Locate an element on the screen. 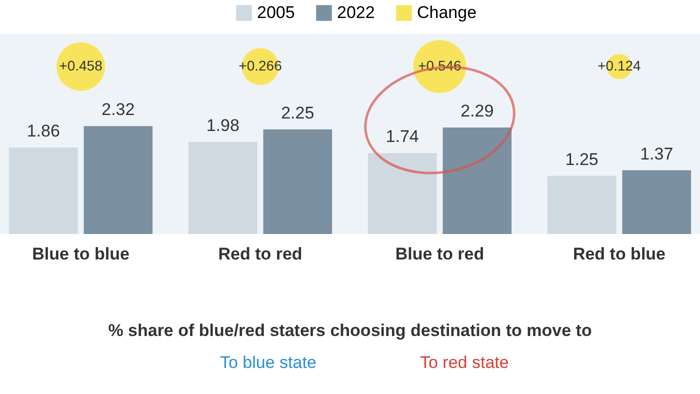  data-label: 2.32 is located at coordinates (118, 110).